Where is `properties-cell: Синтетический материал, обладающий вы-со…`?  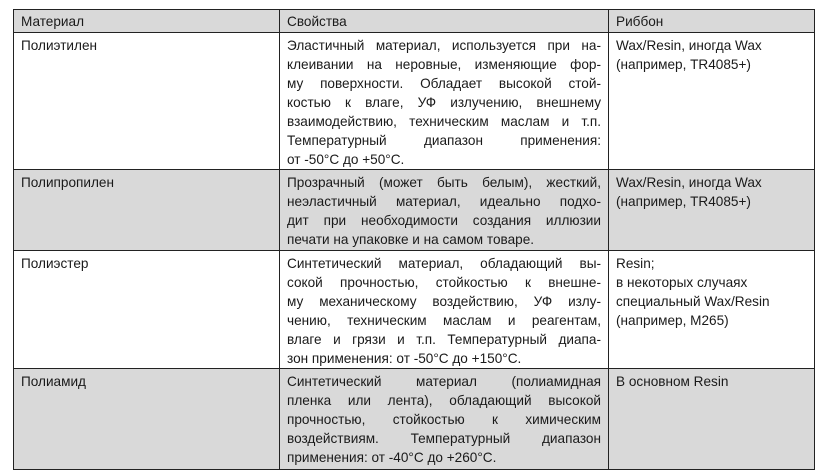 properties-cell: Синтетический материал, обладающий вы-со… is located at coordinates (444, 309).